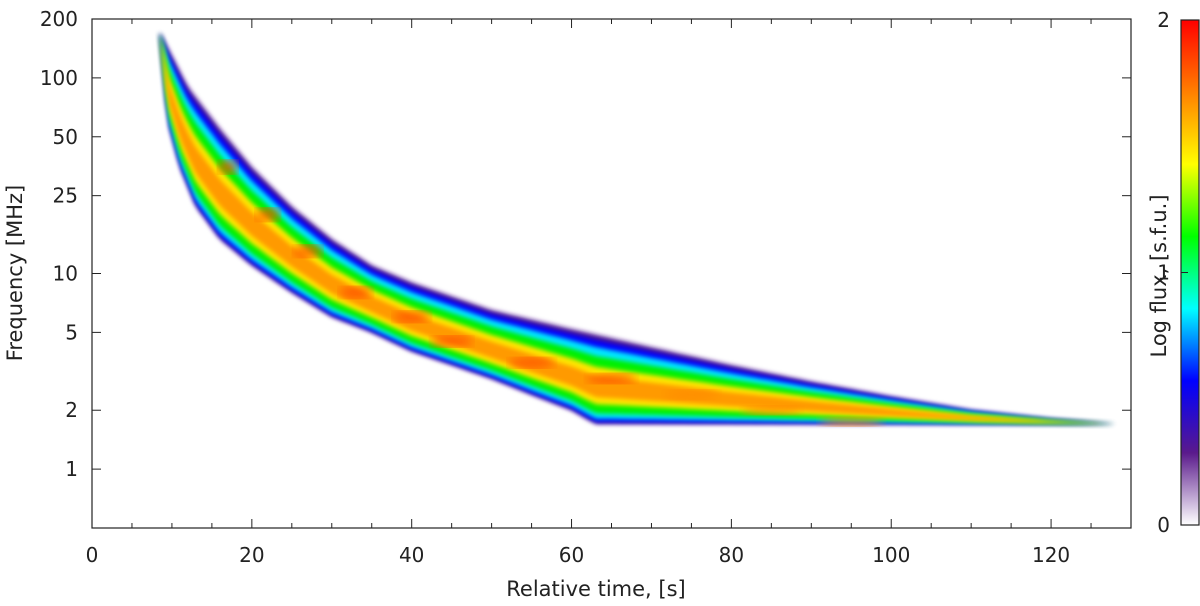 The width and height of the screenshot is (1200, 606). Describe the element at coordinates (59, 78) in the screenshot. I see `y-tick-label: 100` at that location.